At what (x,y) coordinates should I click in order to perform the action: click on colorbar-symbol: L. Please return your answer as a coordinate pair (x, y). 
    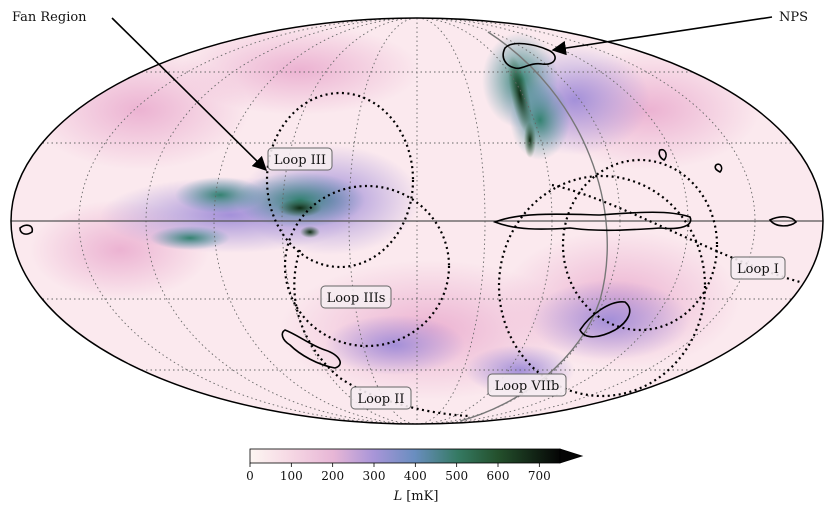
    Looking at the image, I should click on (398, 496).